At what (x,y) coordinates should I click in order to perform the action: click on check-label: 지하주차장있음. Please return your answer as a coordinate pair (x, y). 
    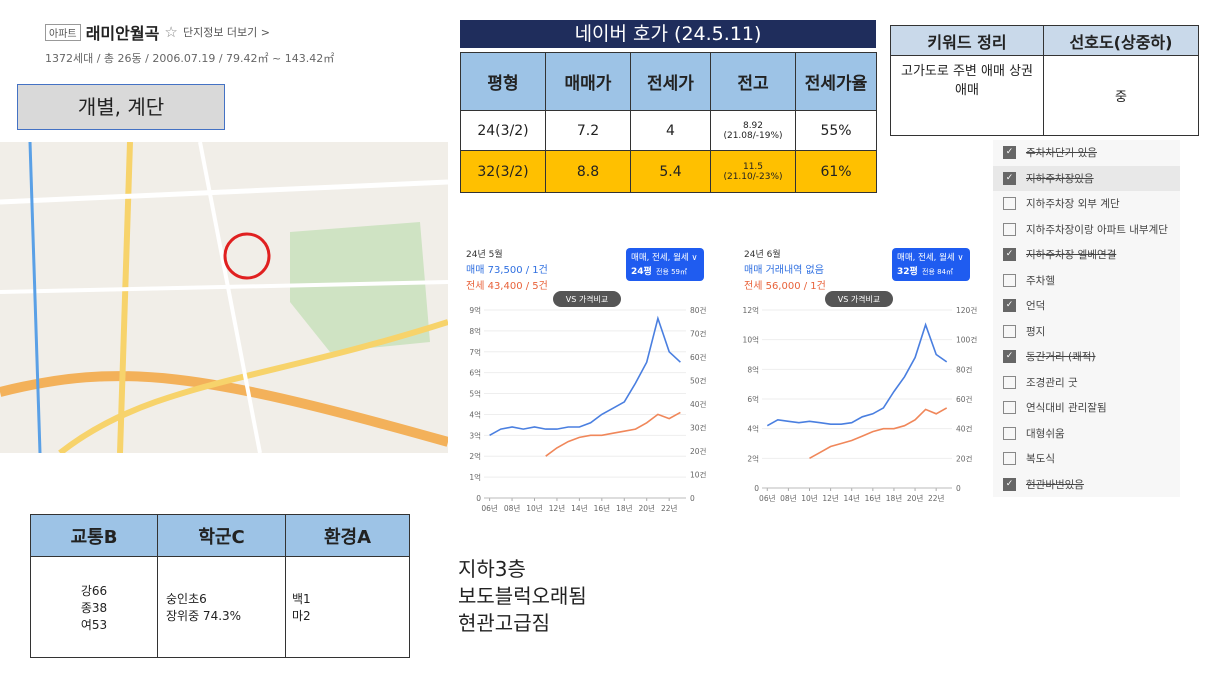
    Looking at the image, I should click on (1060, 178).